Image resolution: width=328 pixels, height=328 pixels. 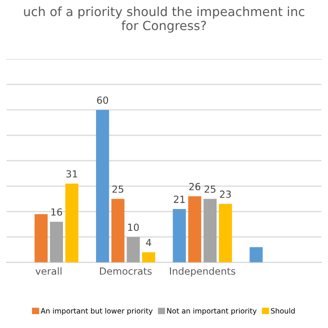 What do you see at coordinates (133, 227) in the screenshot?
I see `data-label: 10` at bounding box center [133, 227].